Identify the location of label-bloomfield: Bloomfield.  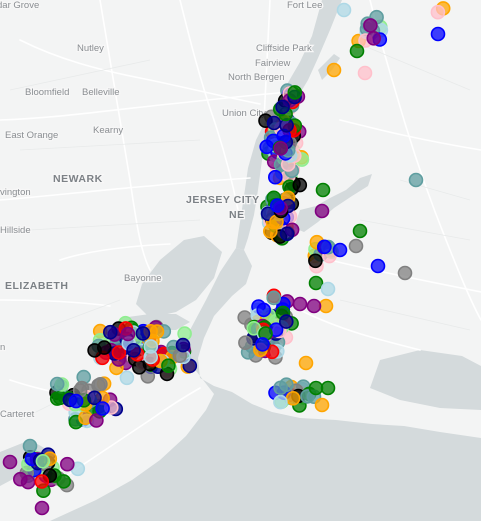
(47, 92).